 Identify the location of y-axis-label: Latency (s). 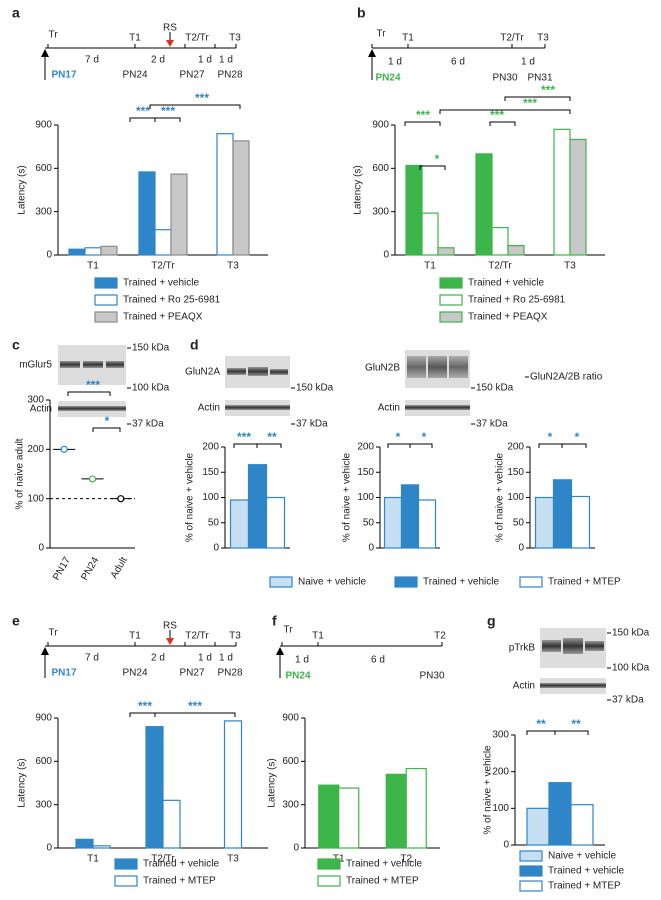
(272, 782).